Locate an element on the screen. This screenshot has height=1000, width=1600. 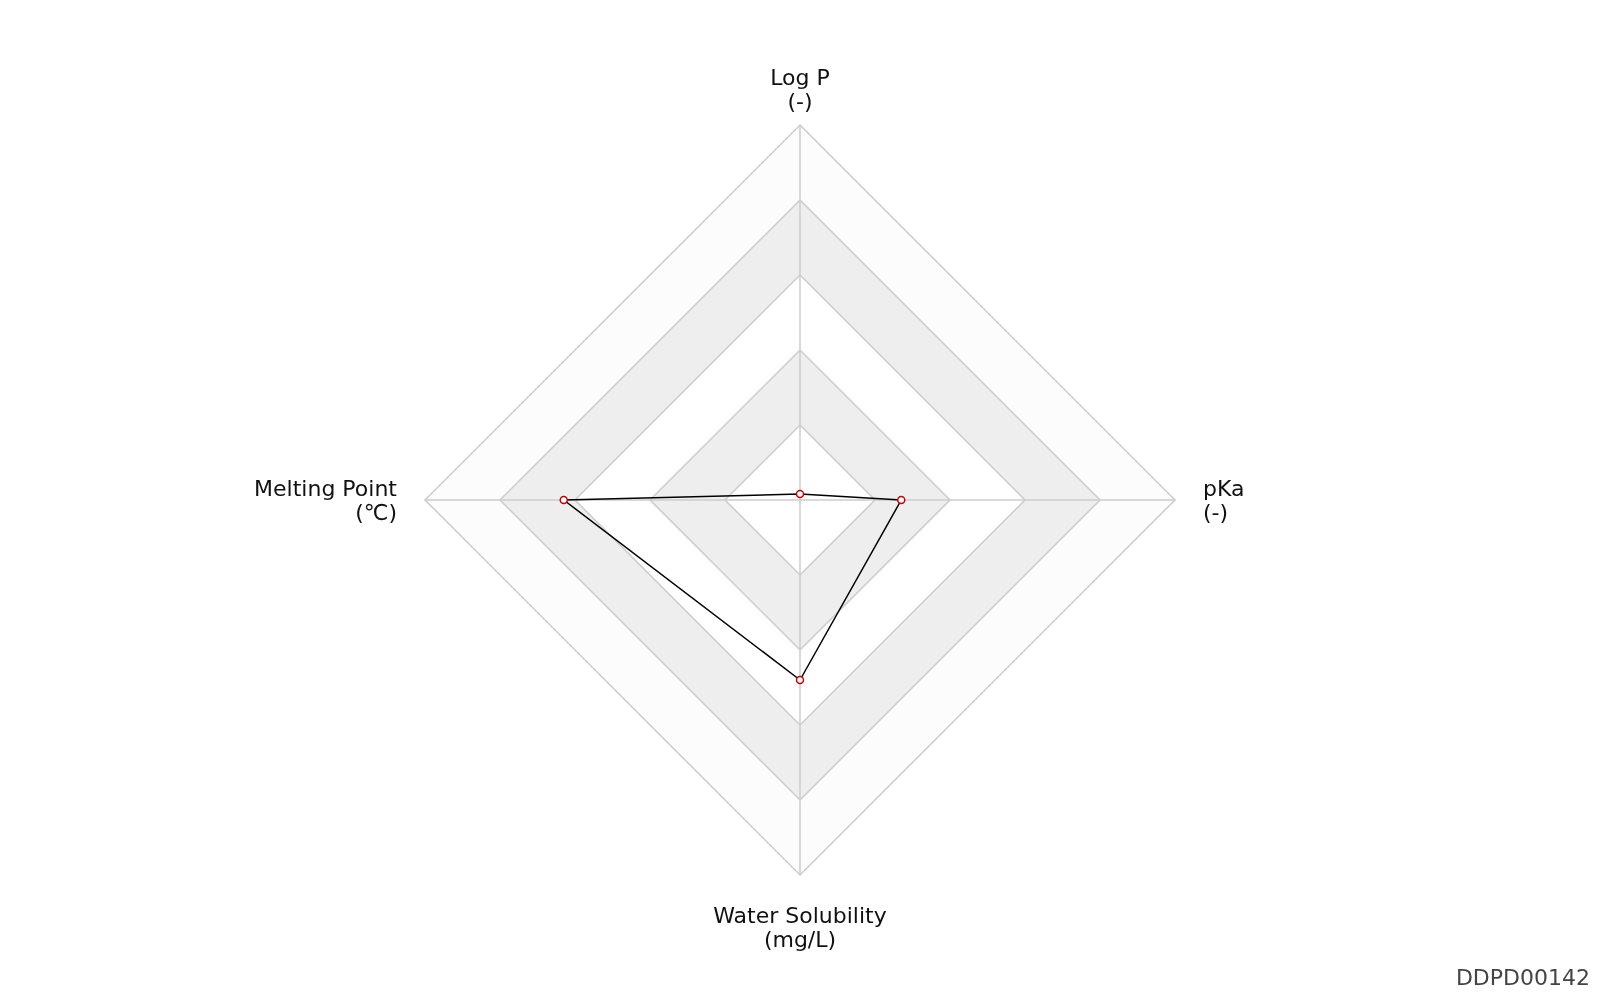
text: DDPD00142 is located at coordinates (1522, 977).